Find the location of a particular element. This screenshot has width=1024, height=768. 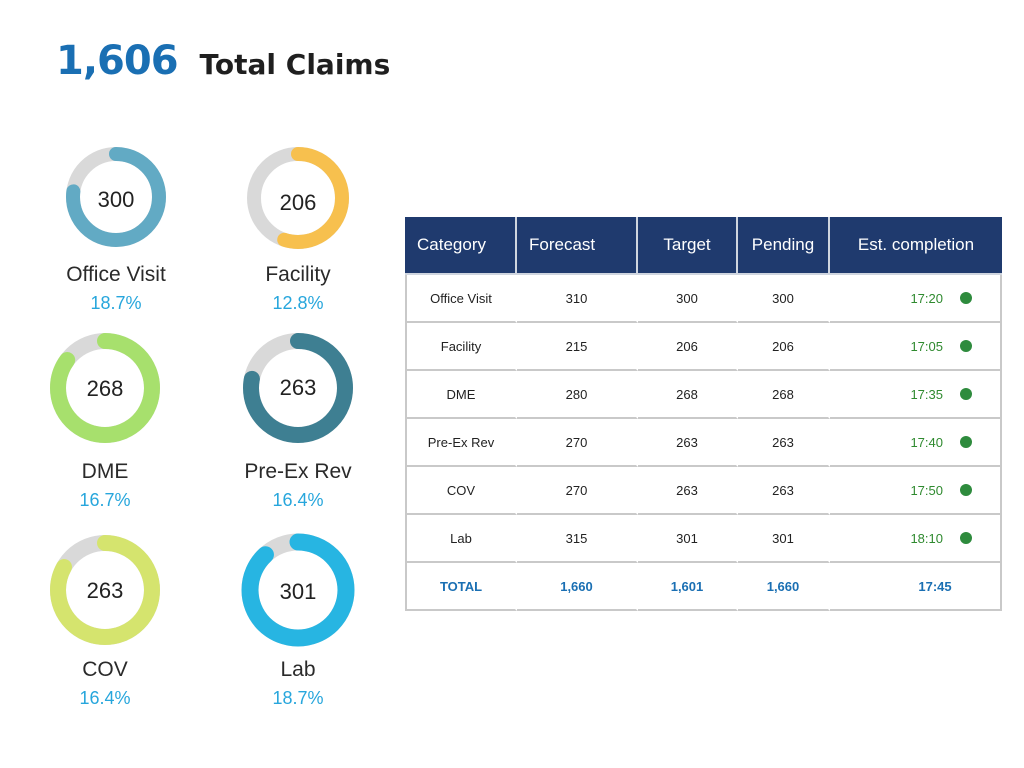

table-row: DME 280 268 268 17:35 is located at coordinates (703, 395).